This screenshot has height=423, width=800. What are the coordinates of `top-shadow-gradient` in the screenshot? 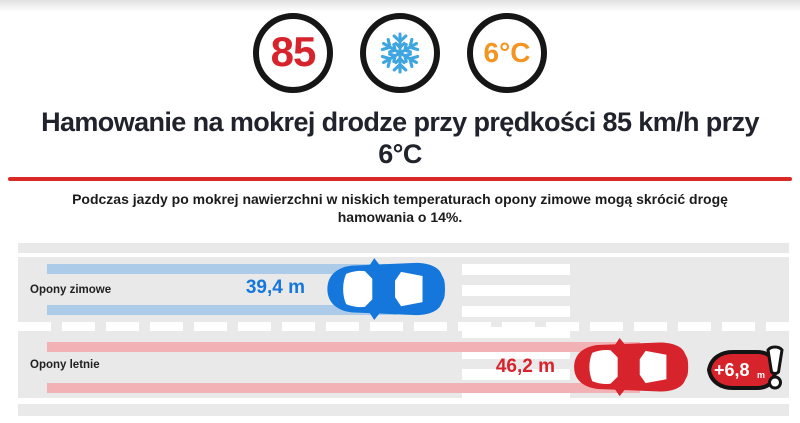 It's located at (400, 6).